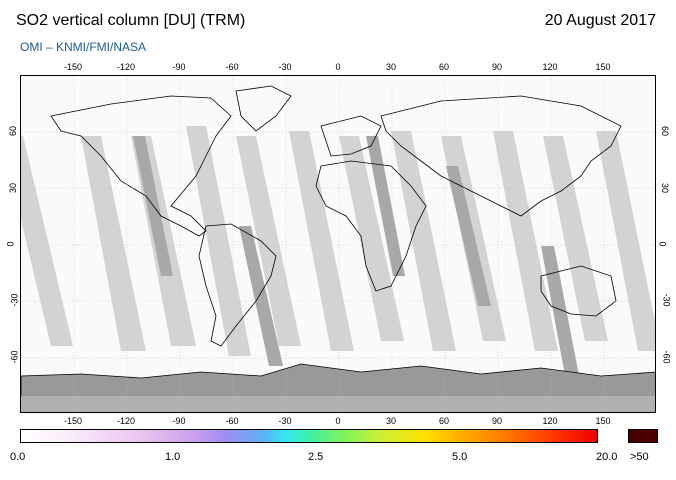 The image size is (676, 480). Describe the element at coordinates (83, 47) in the screenshot. I see `data-credit: OMI – KNMI/FMI/NASA` at that location.